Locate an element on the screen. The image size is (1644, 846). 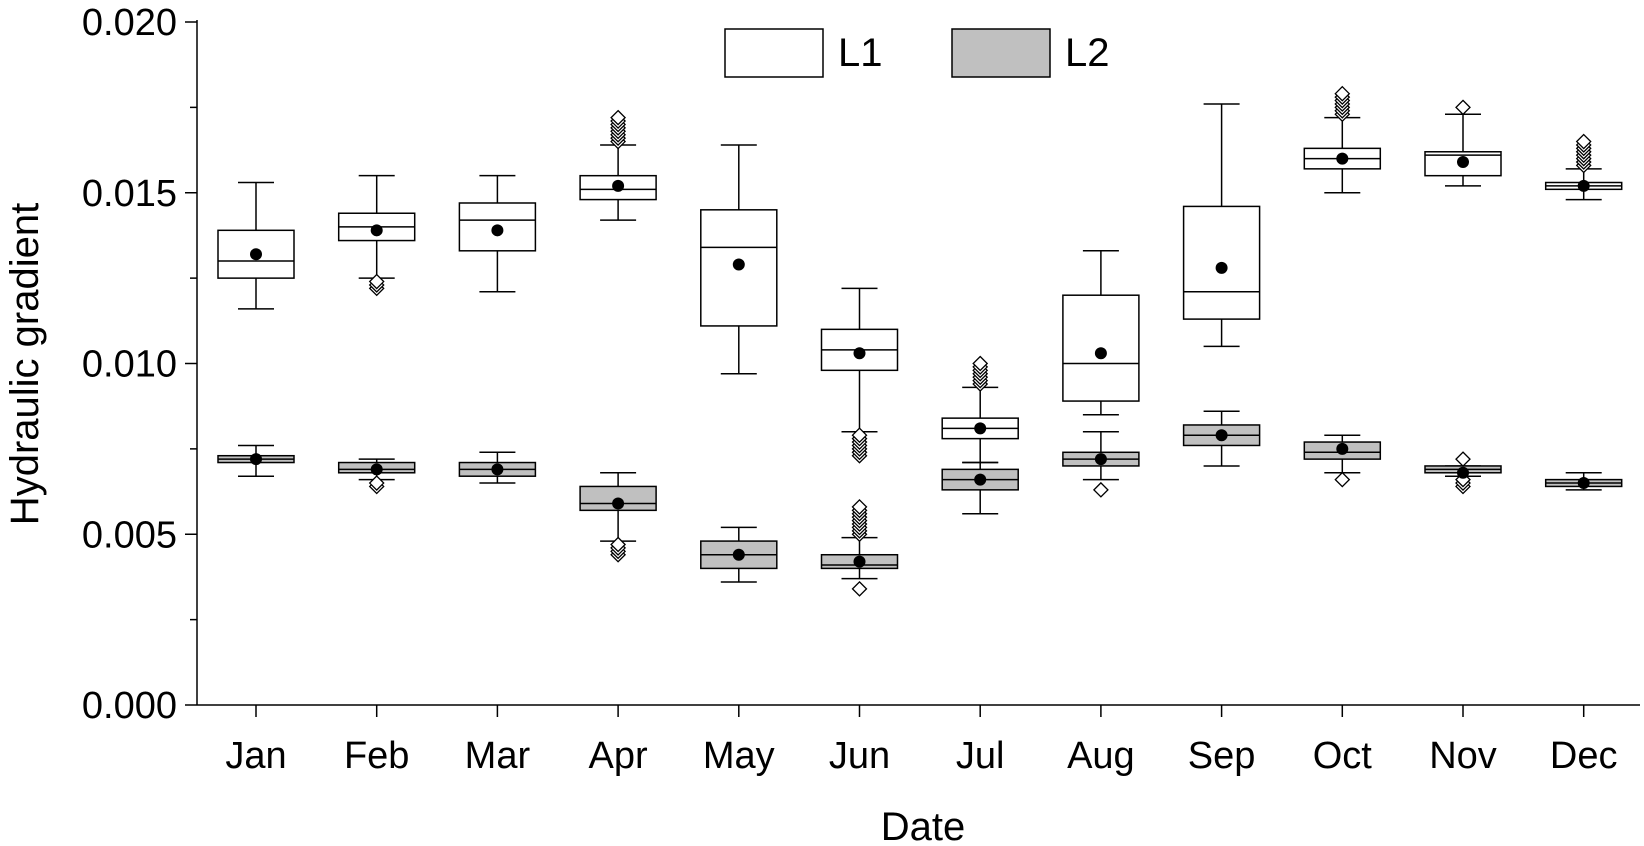
x-tick-label: Mar is located at coordinates (498, 756).